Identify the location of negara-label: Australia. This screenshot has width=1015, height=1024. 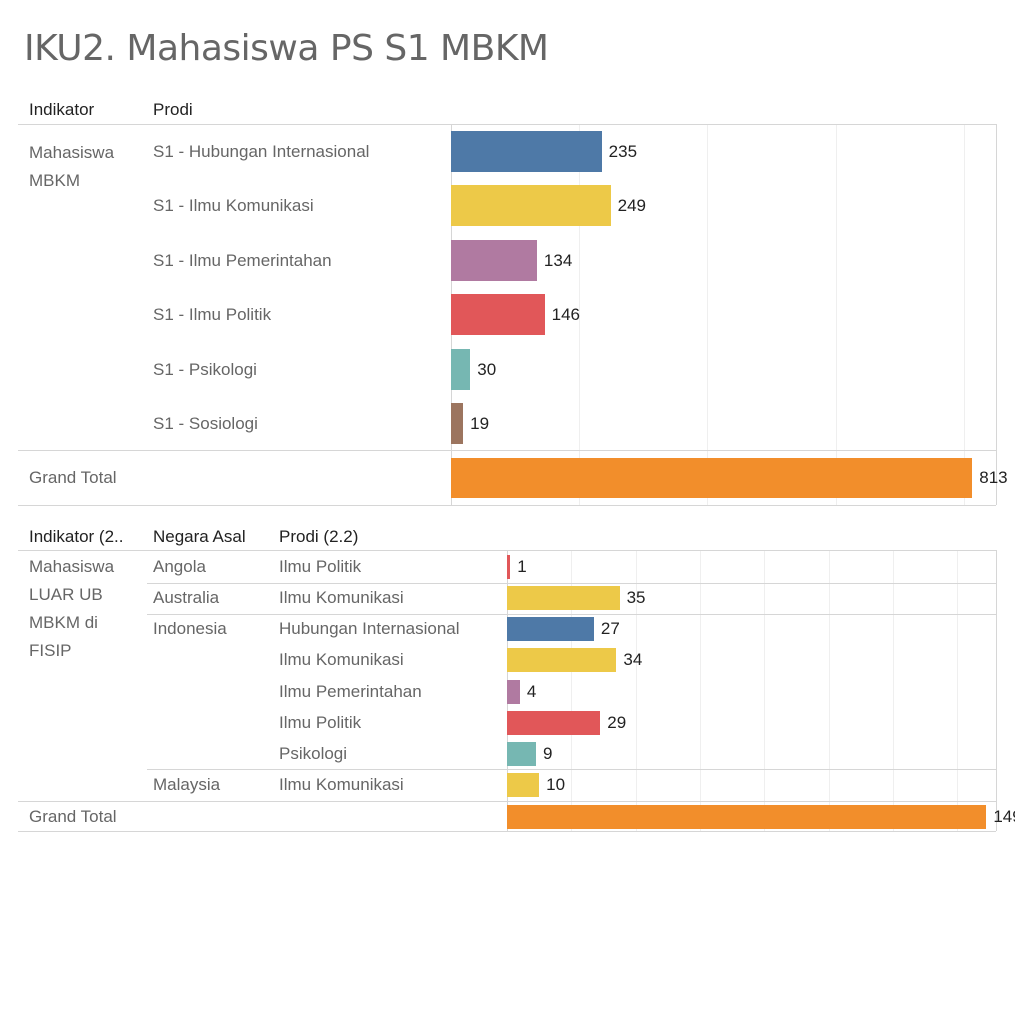
(186, 598).